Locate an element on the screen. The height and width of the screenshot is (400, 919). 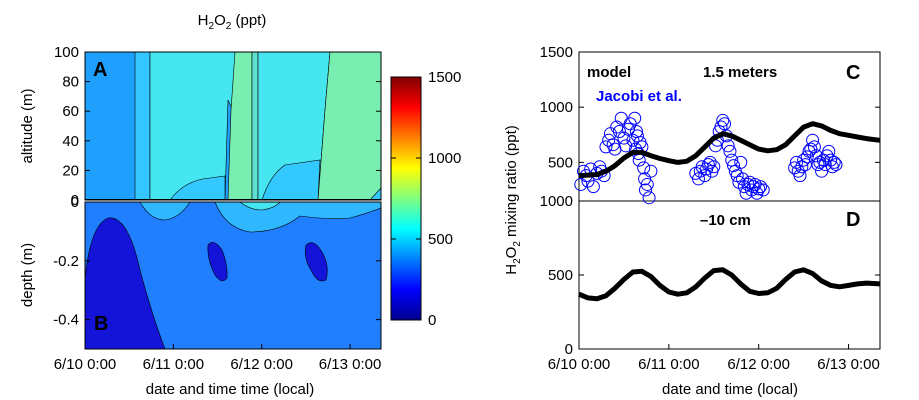
panel-d-ylabel: H2O2 mixing ratio (ppt) is located at coordinates (513, 200).